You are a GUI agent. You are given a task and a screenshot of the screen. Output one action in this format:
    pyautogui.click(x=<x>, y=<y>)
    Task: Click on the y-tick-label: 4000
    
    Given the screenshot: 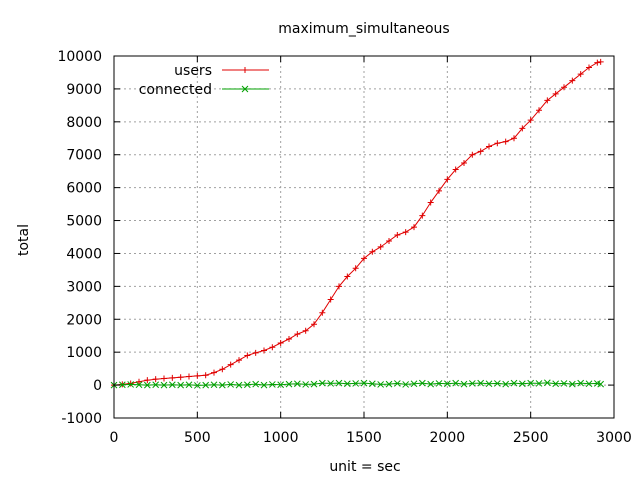 What is the action you would take?
    pyautogui.click(x=84, y=254)
    